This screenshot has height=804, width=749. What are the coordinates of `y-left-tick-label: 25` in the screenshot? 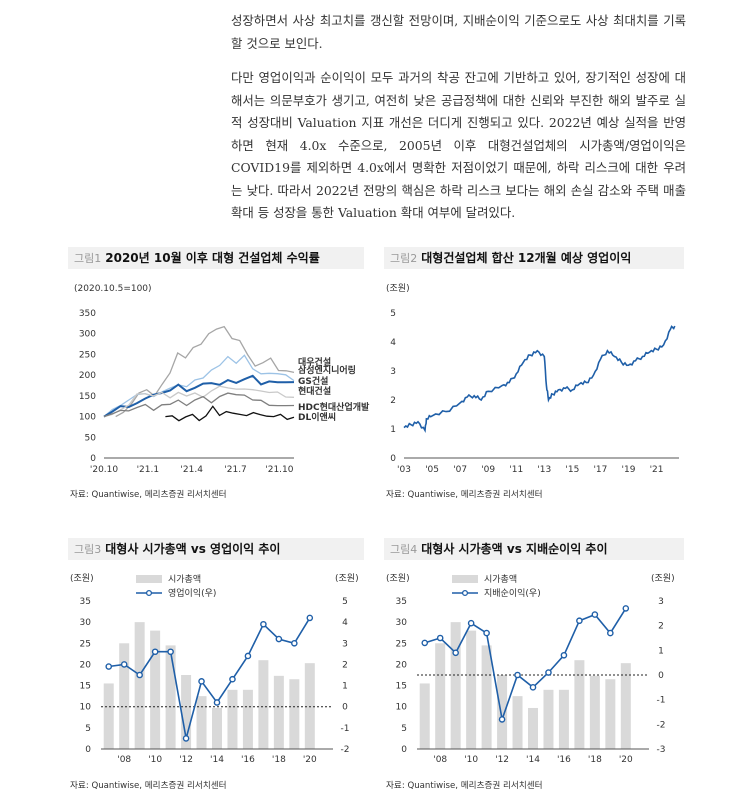 It's located at (401, 644).